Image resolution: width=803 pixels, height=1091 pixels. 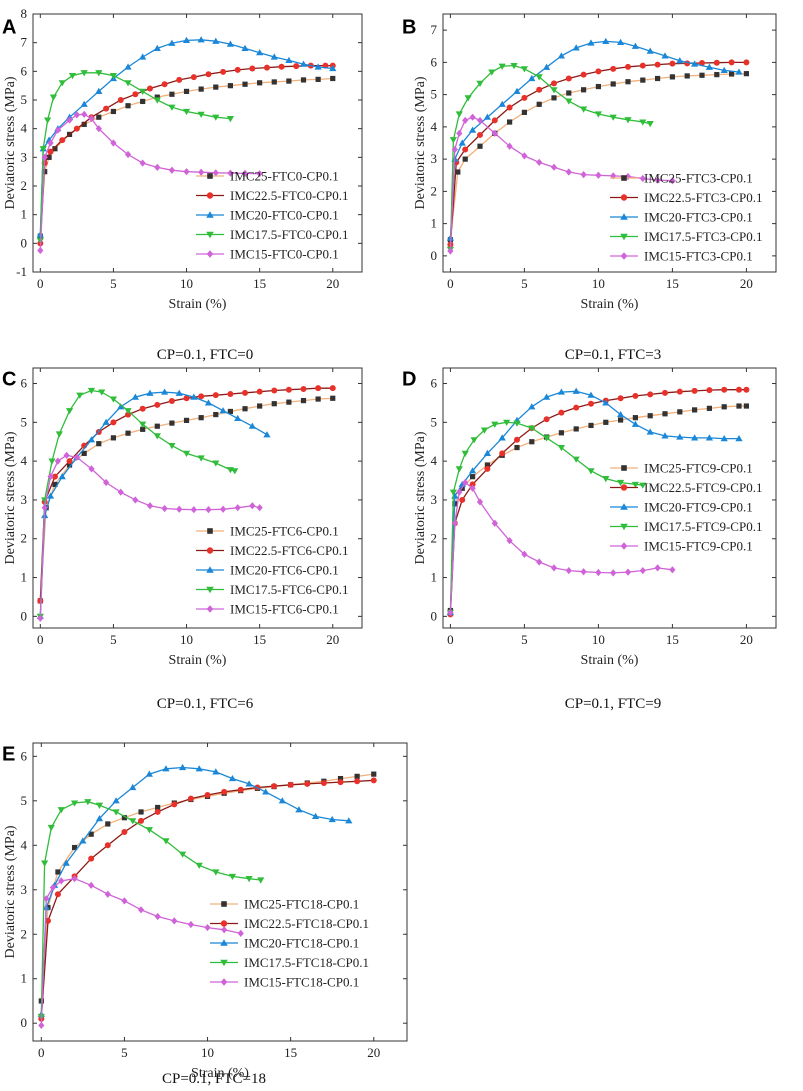 What do you see at coordinates (150, 182) in the screenshot?
I see `series-IMC15-FTC0-CP0.1` at bounding box center [150, 182].